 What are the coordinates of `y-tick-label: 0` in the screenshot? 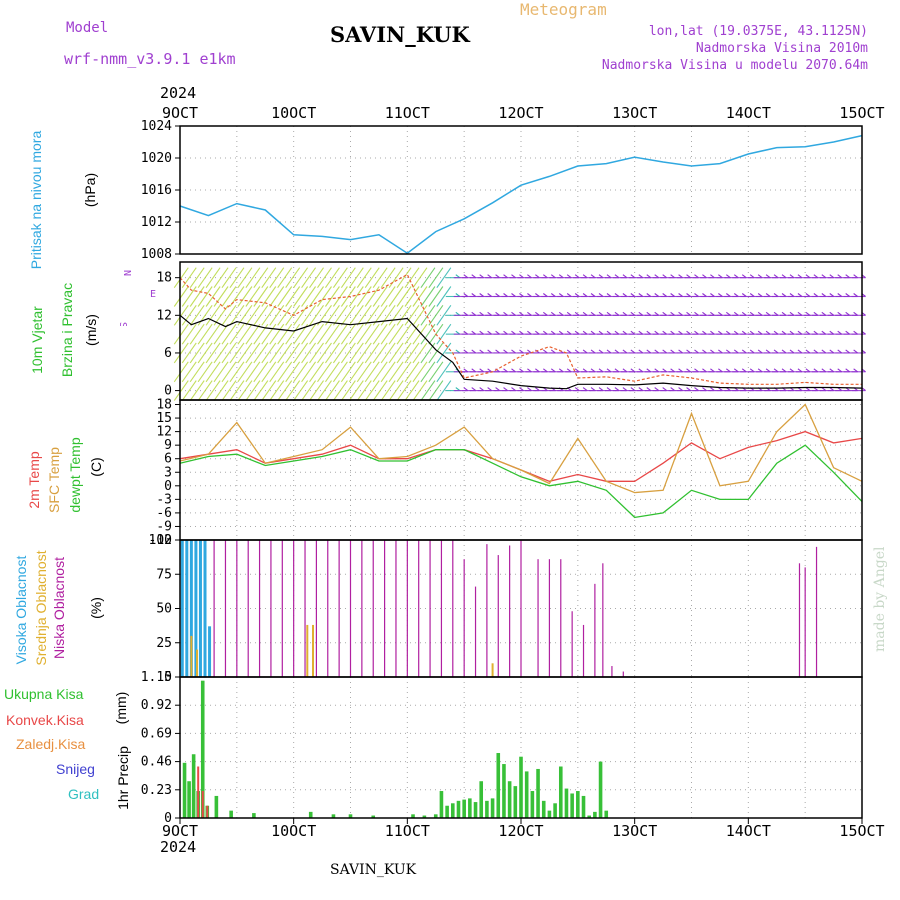 It's located at (168, 486).